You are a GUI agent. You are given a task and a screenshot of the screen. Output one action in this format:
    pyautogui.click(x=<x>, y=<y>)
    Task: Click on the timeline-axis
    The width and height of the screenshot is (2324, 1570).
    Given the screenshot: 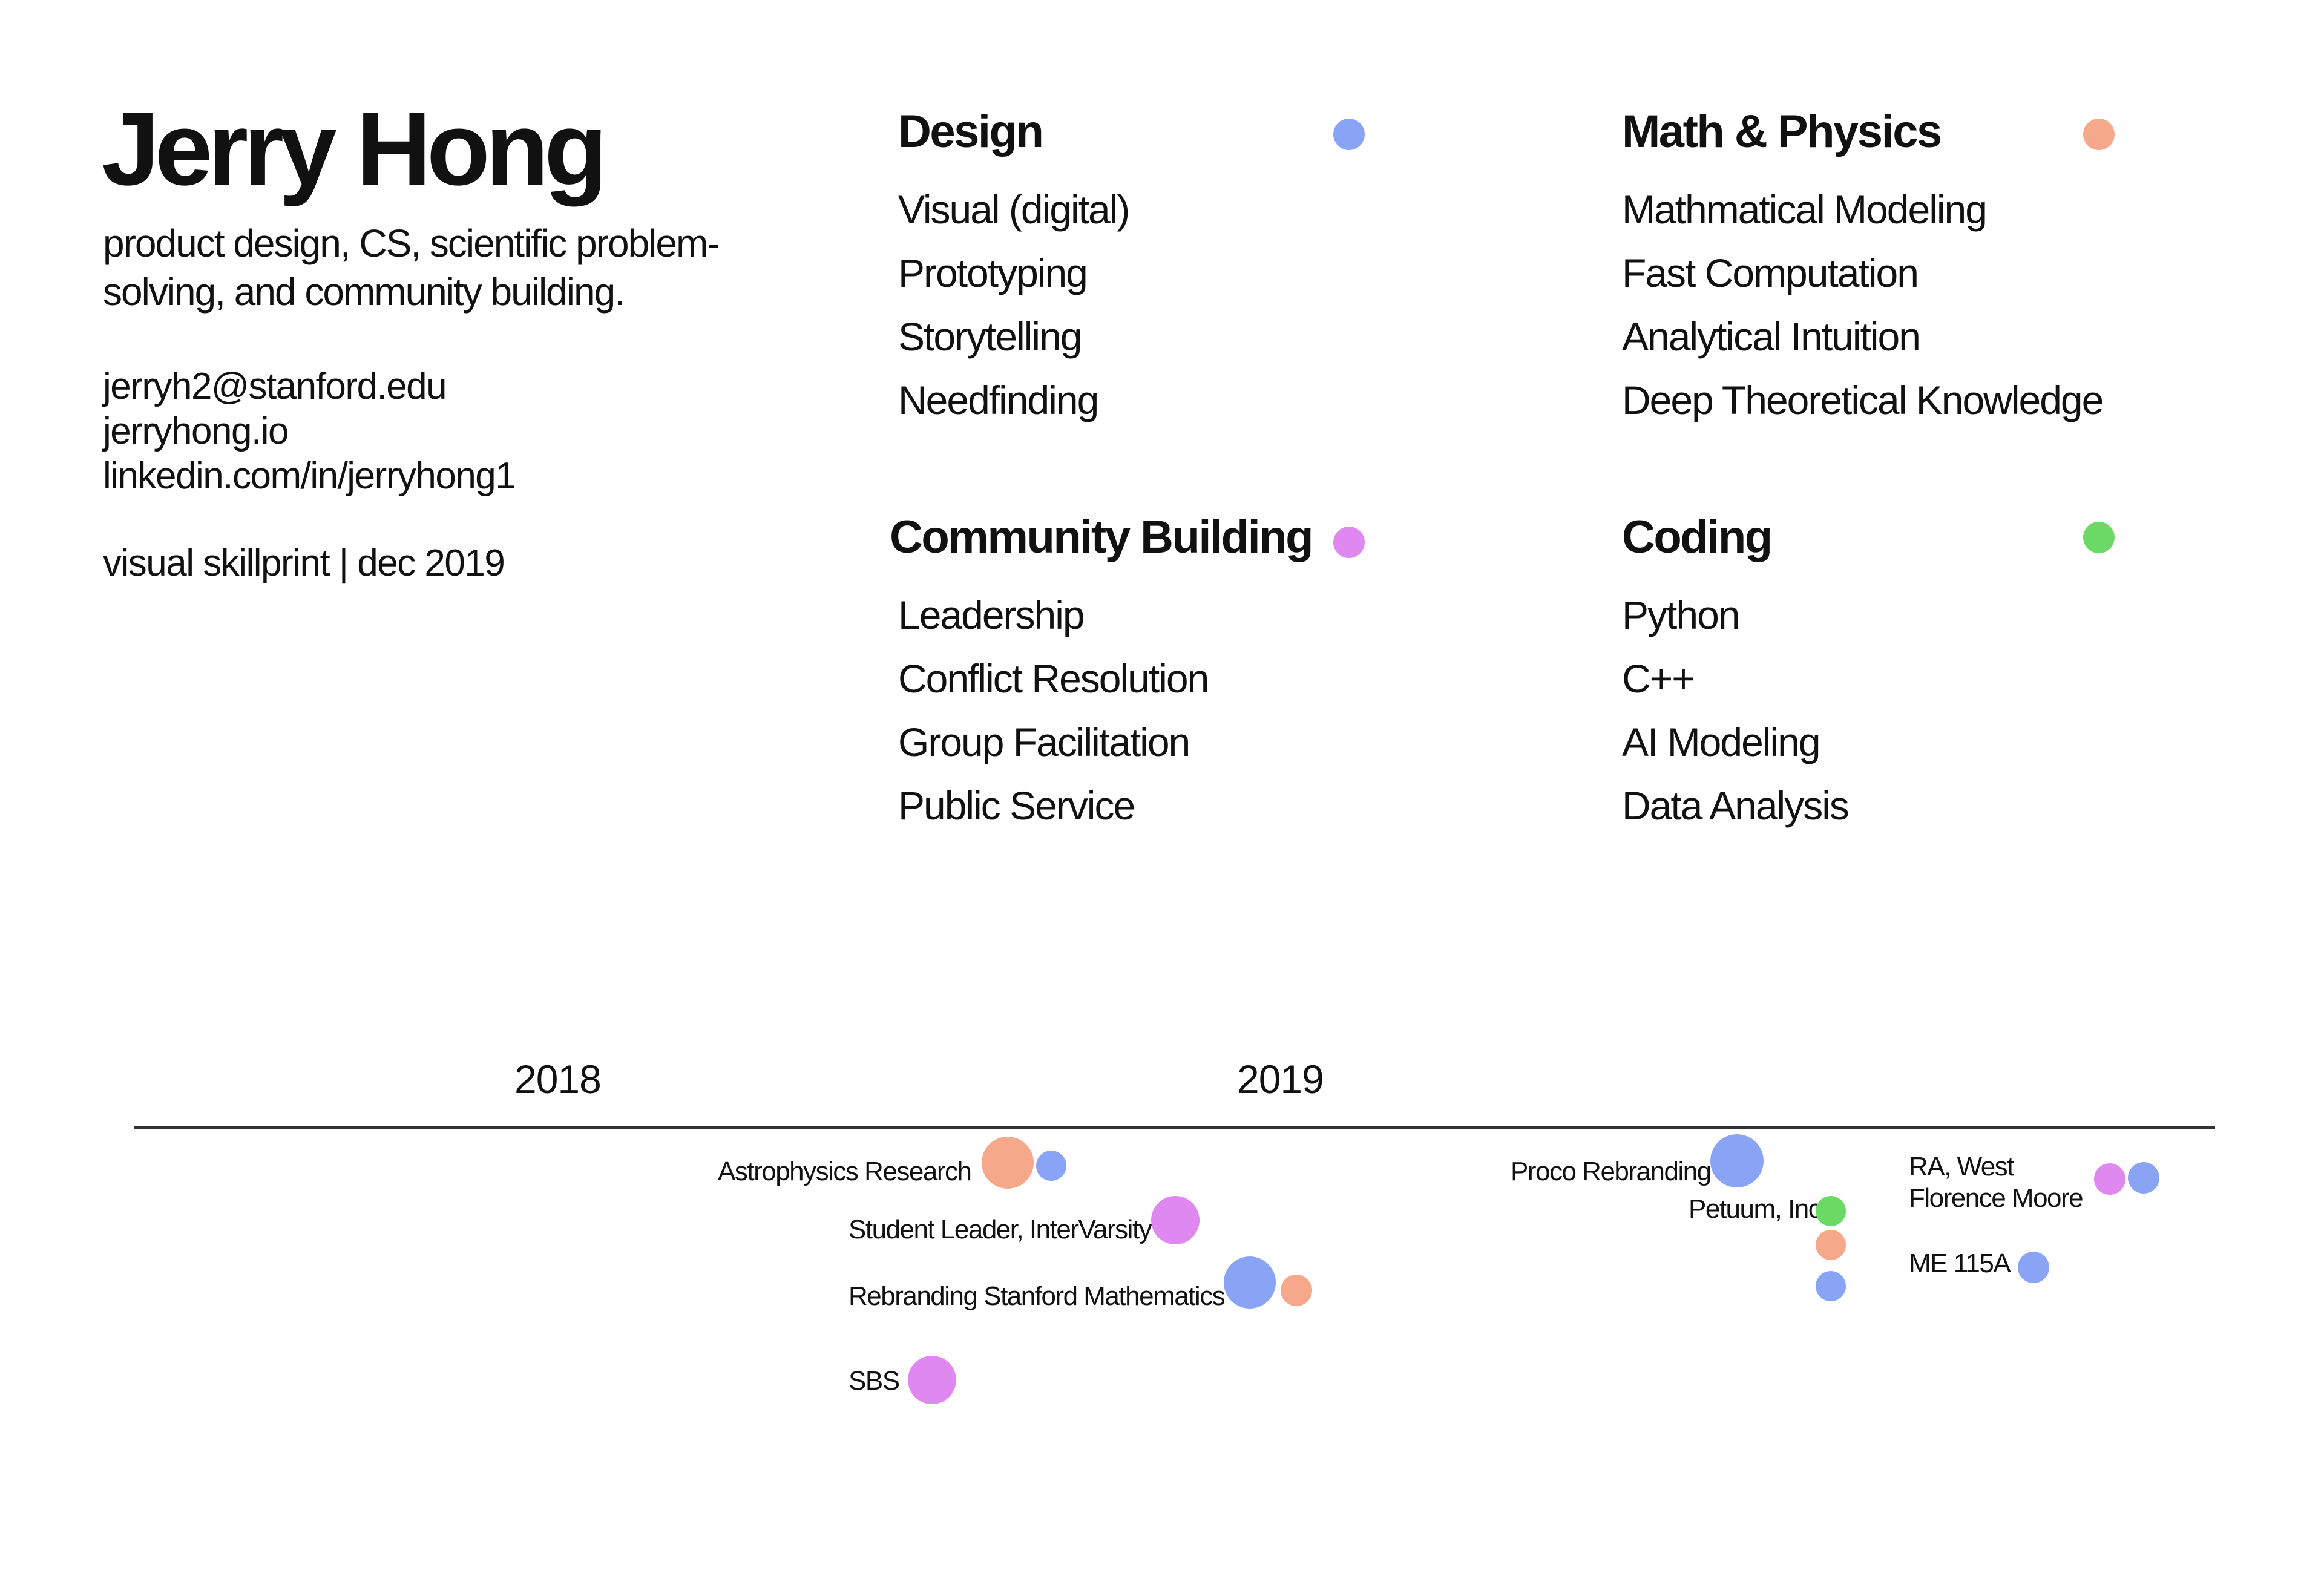 What is the action you would take?
    pyautogui.click(x=1174, y=1127)
    